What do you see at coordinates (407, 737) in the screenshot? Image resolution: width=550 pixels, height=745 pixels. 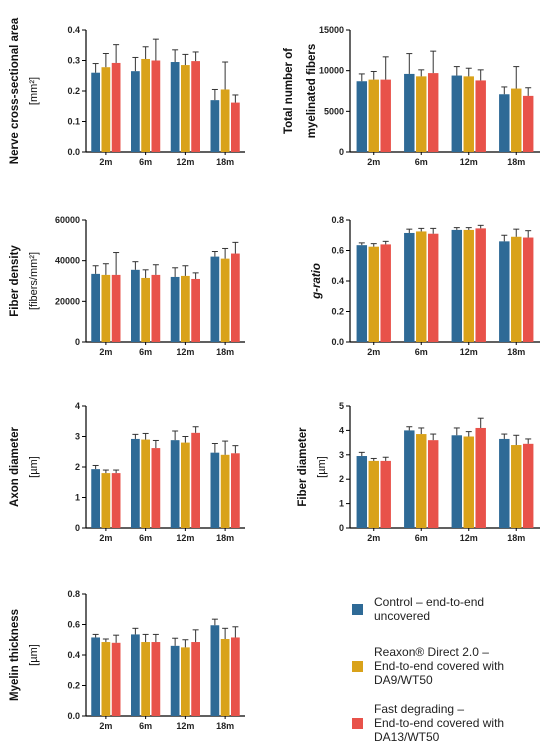 I see `legend-label: DA13/WT50` at bounding box center [407, 737].